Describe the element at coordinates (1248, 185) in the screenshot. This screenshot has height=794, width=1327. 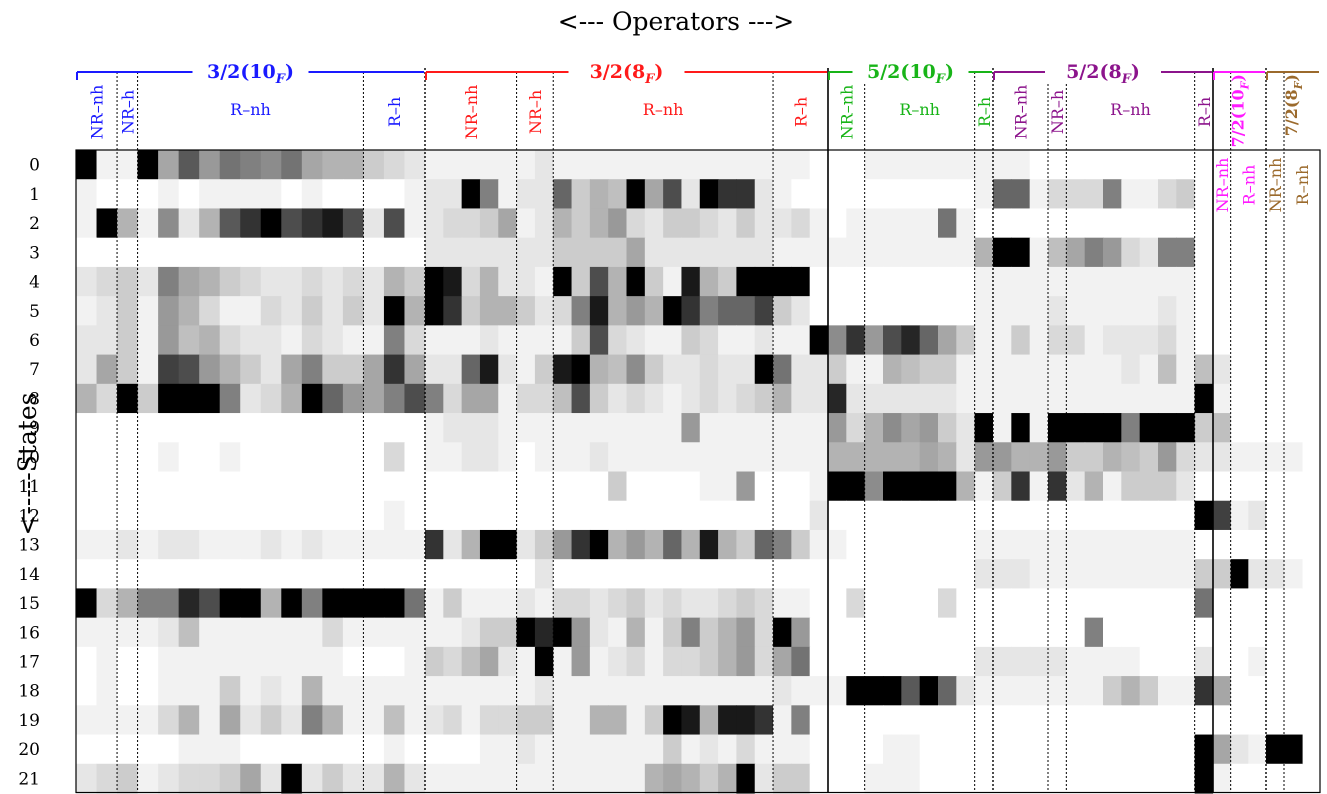
I see `subgroup-label: R–nh` at that location.